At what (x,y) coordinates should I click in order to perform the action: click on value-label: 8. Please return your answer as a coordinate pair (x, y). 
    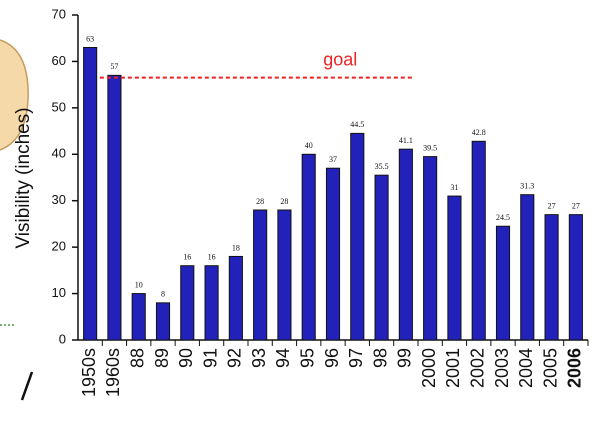
    Looking at the image, I should click on (163, 294).